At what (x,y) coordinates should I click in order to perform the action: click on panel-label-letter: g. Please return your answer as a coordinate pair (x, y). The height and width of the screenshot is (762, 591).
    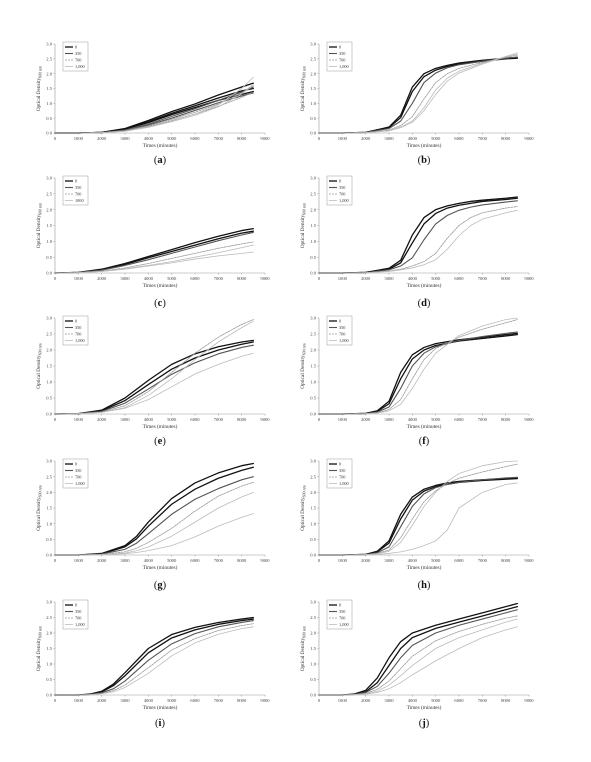
    Looking at the image, I should click on (160, 585).